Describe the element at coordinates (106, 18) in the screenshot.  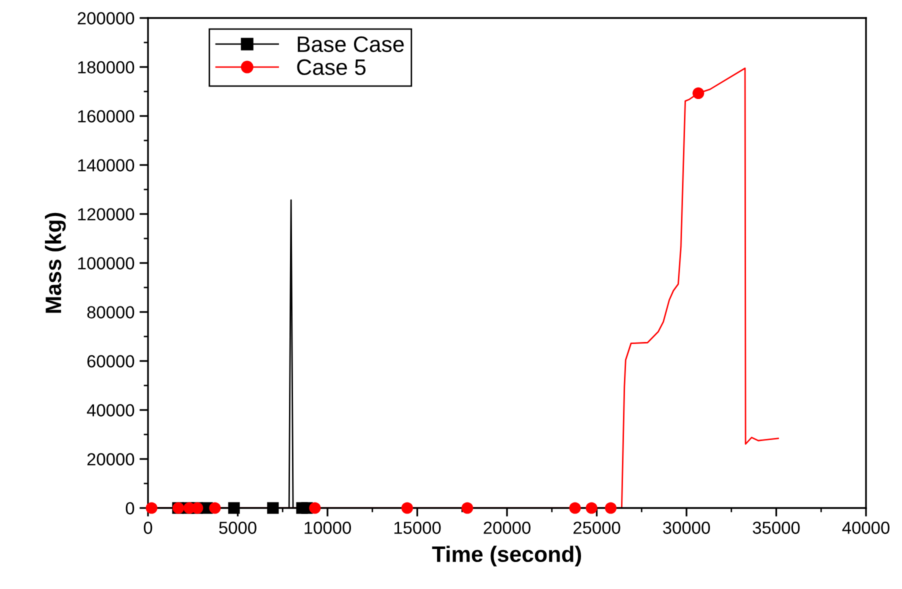
I see `y-tick-label: 200000` at that location.